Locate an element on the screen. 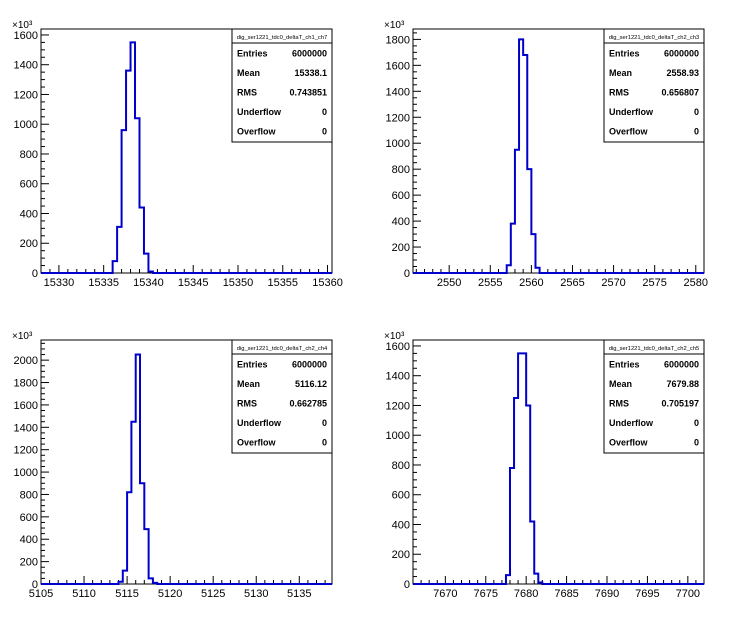 Image resolution: width=746 pixels, height=622 pixels. x-tick-label: 2560 is located at coordinates (531, 283).